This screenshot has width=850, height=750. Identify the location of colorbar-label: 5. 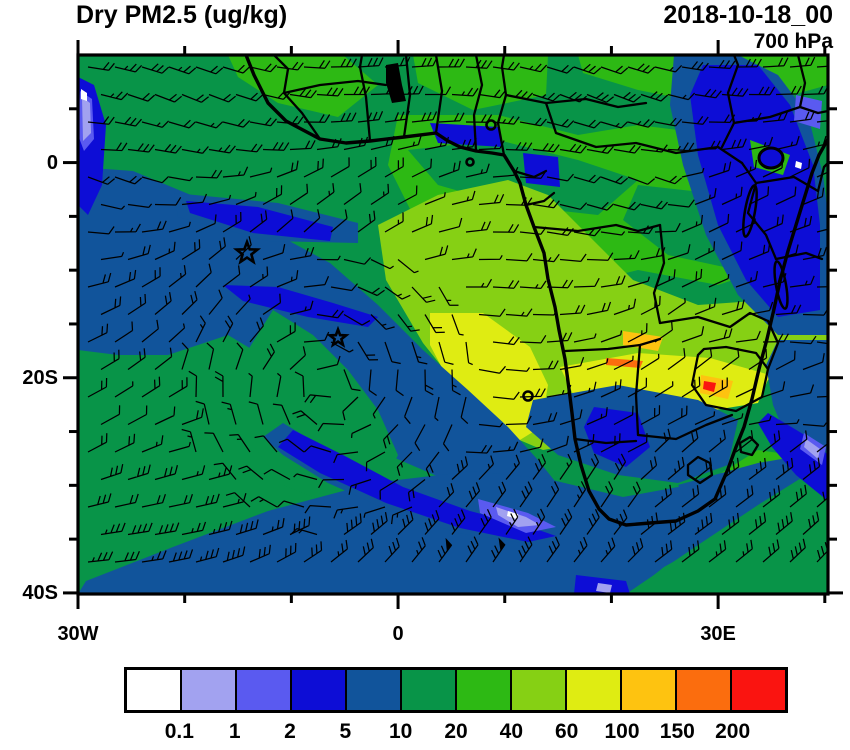
(345, 731).